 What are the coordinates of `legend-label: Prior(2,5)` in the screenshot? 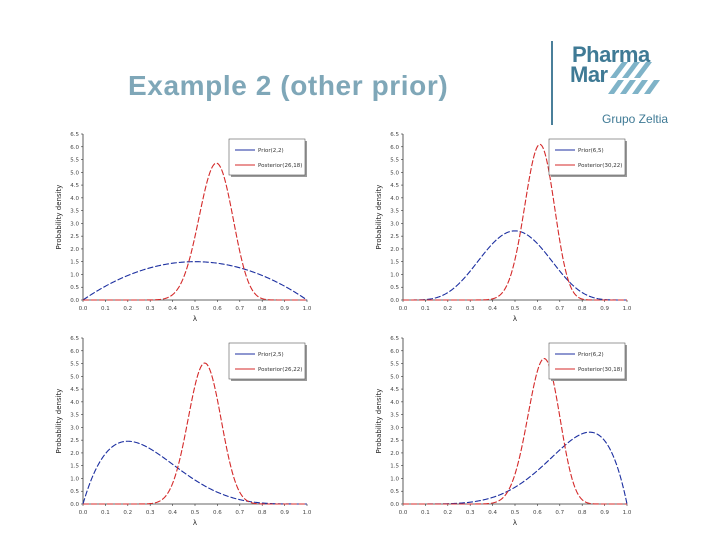 It's located at (271, 355).